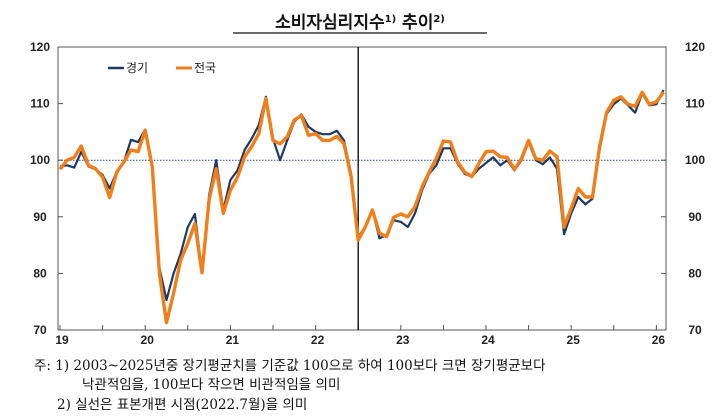 This screenshot has width=720, height=420. What do you see at coordinates (488, 340) in the screenshot?
I see `x-tick-label: 24` at bounding box center [488, 340].